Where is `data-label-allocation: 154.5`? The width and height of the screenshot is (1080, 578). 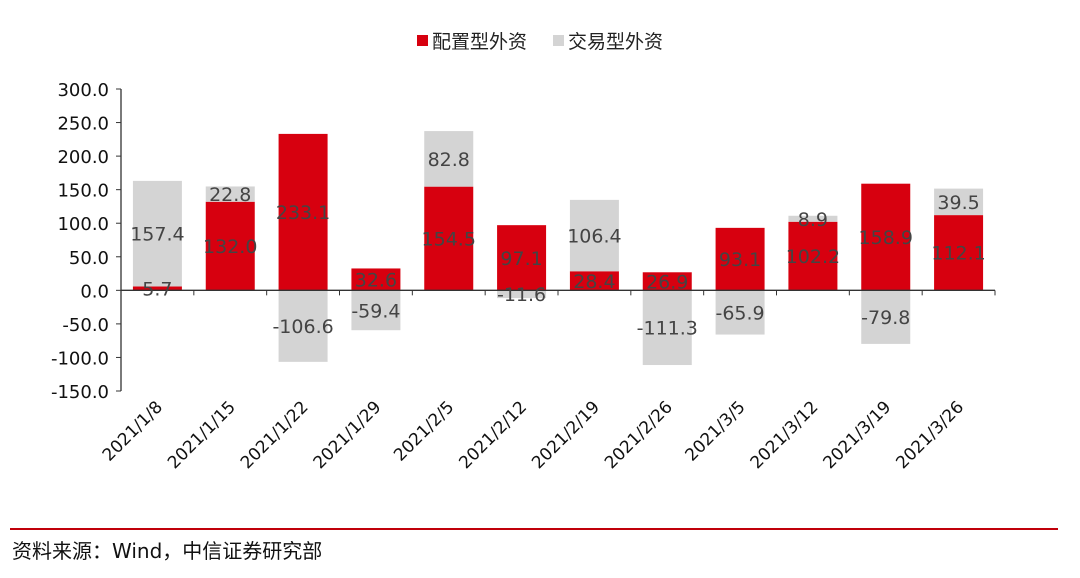 data-label-allocation: 154.5 is located at coordinates (449, 239).